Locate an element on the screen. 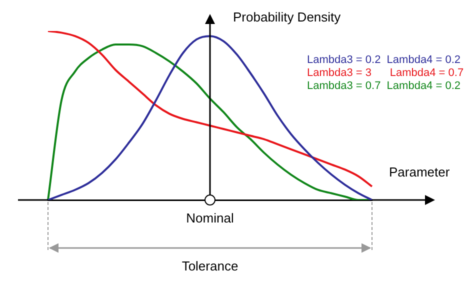 Image resolution: width=474 pixels, height=288 pixels. y-axis-title: Probability Density is located at coordinates (287, 17).